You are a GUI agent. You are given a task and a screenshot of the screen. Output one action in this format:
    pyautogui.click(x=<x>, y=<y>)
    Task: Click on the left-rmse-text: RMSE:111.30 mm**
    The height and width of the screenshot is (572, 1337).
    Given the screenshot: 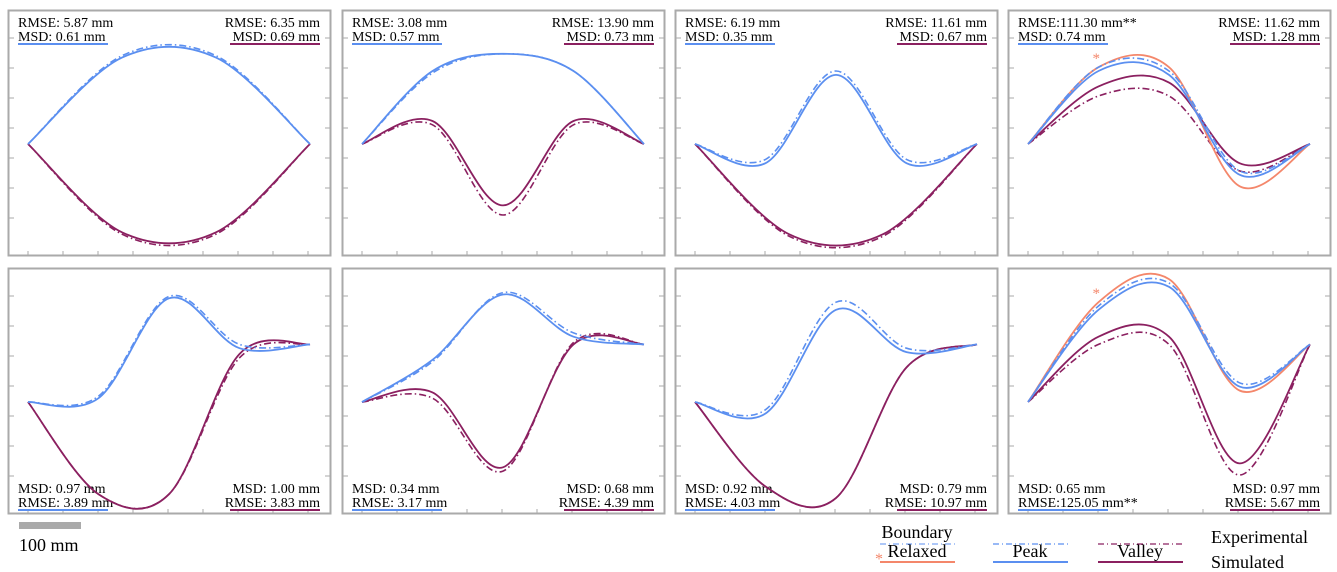 What is the action you would take?
    pyautogui.click(x=1077, y=23)
    